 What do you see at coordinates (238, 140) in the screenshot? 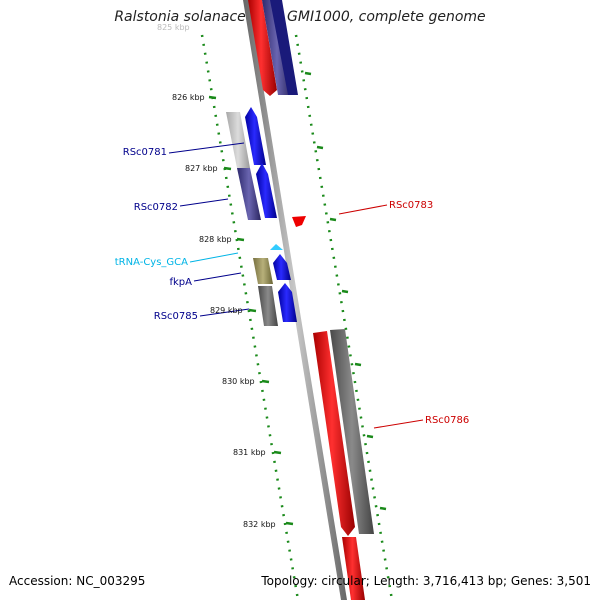
I see `gene-rsc0781-gray-bar` at bounding box center [238, 140].